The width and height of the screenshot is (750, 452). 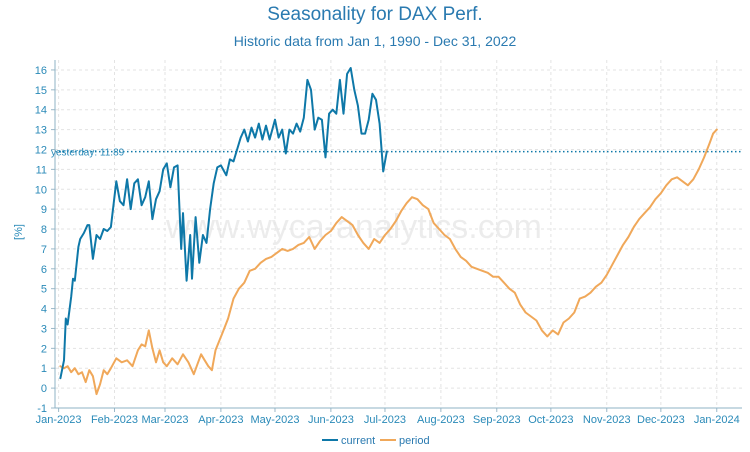 I want to click on y-tick-label: -1, so click(x=42, y=409).